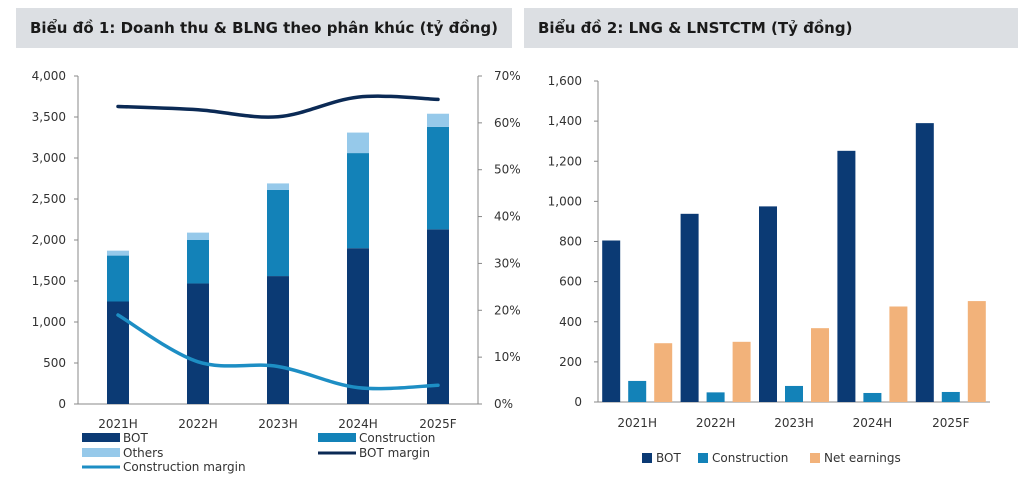  I want to click on chart2-y-tick-label: 1,000, so click(565, 201).